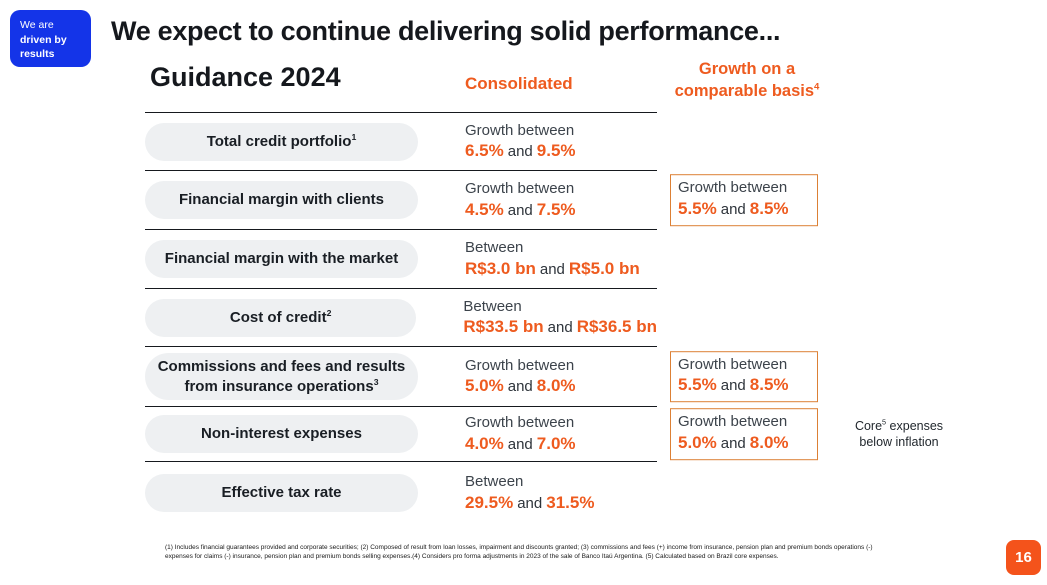  I want to click on metric-pill: Effective tax rate, so click(281, 493).